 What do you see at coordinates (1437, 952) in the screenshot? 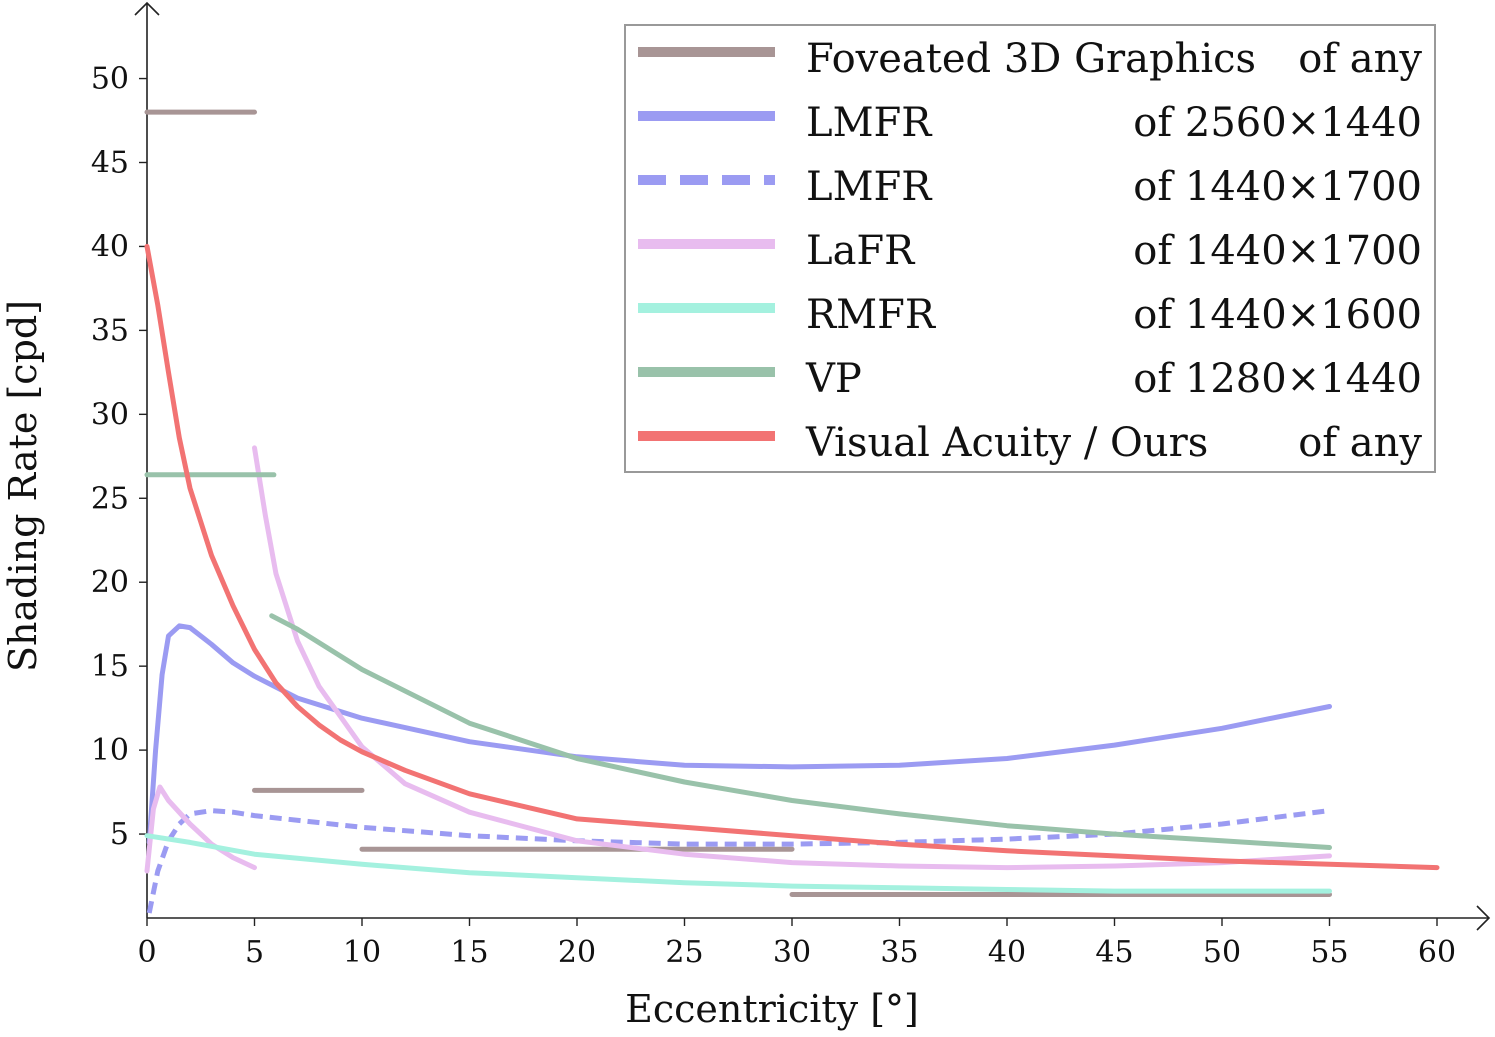
I see `x-tick-label: 60` at bounding box center [1437, 952].